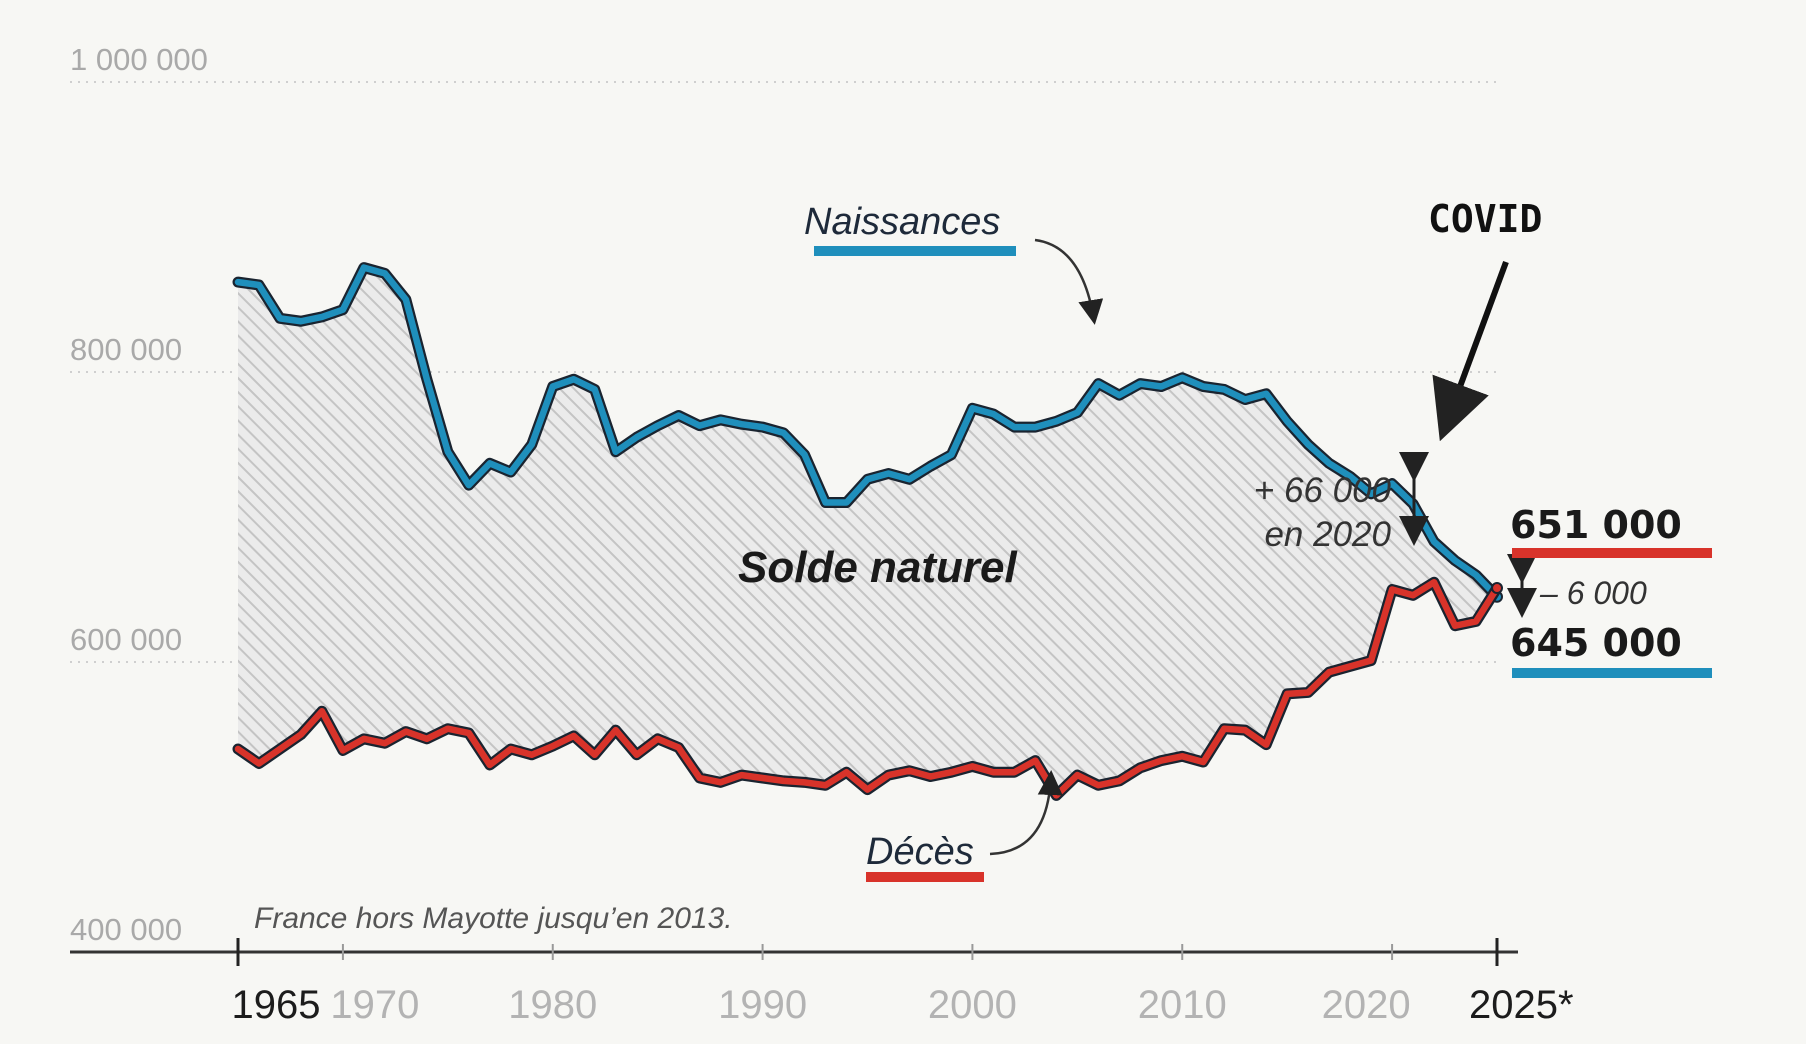  What do you see at coordinates (126, 929) in the screenshot?
I see `y-tick-label: 400 000` at bounding box center [126, 929].